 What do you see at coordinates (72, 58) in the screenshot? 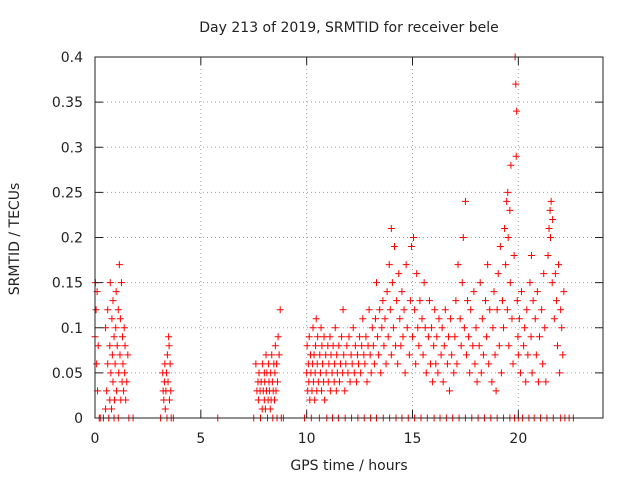
I see `y-tick-label: 0.4` at bounding box center [72, 58].